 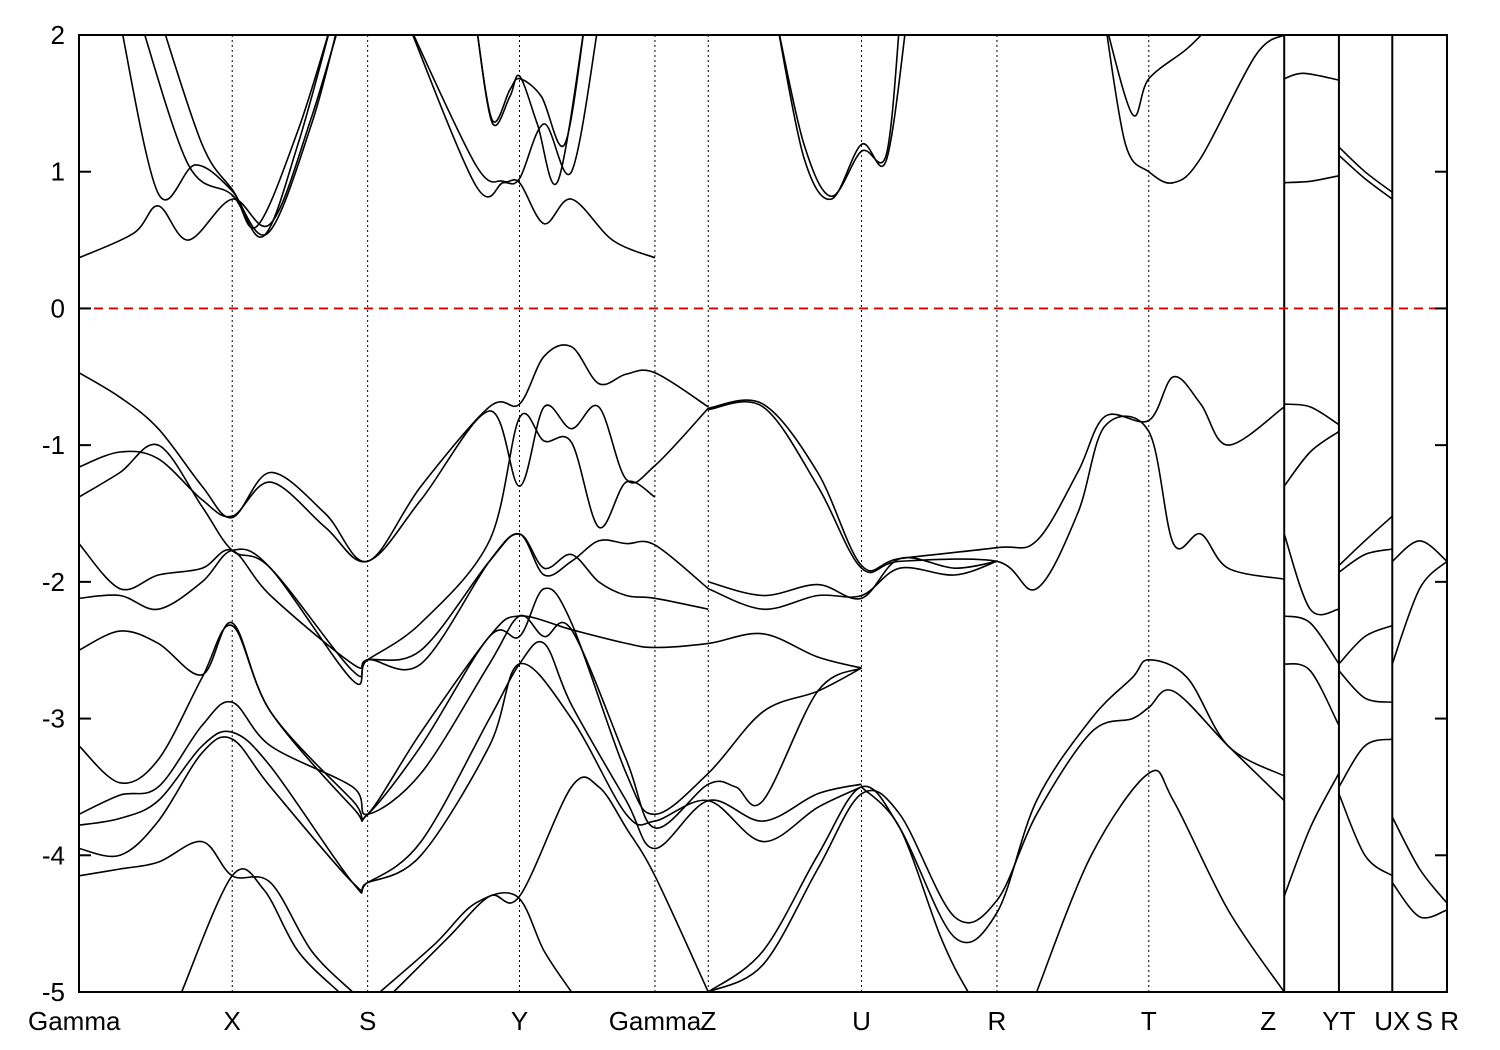 What do you see at coordinates (58, 35) in the screenshot?
I see `y-tick-label-0: 2` at bounding box center [58, 35].